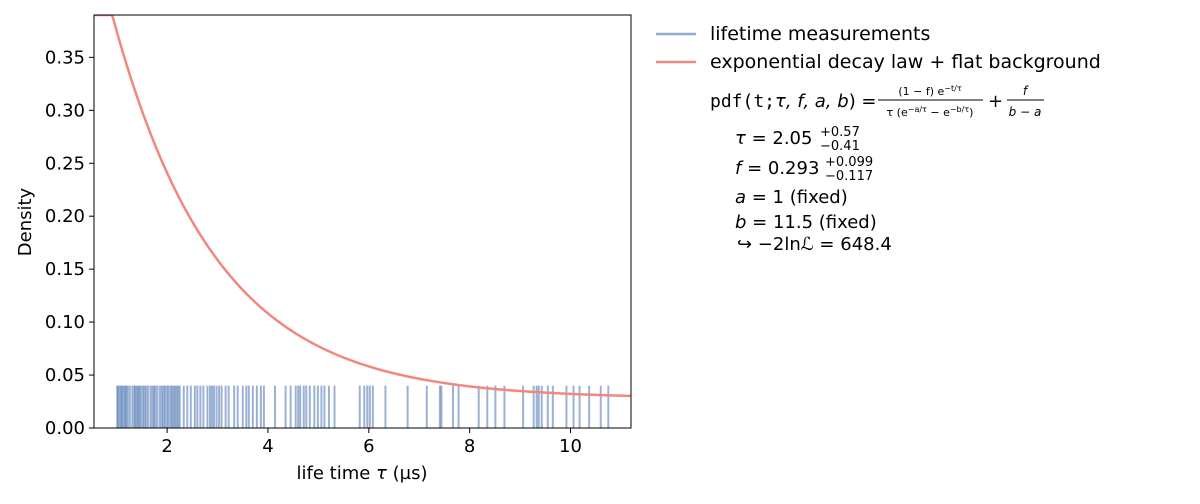 This screenshot has height=504, width=1200. What do you see at coordinates (65, 269) in the screenshot?
I see `y-tick-label: 0.15` at bounding box center [65, 269].